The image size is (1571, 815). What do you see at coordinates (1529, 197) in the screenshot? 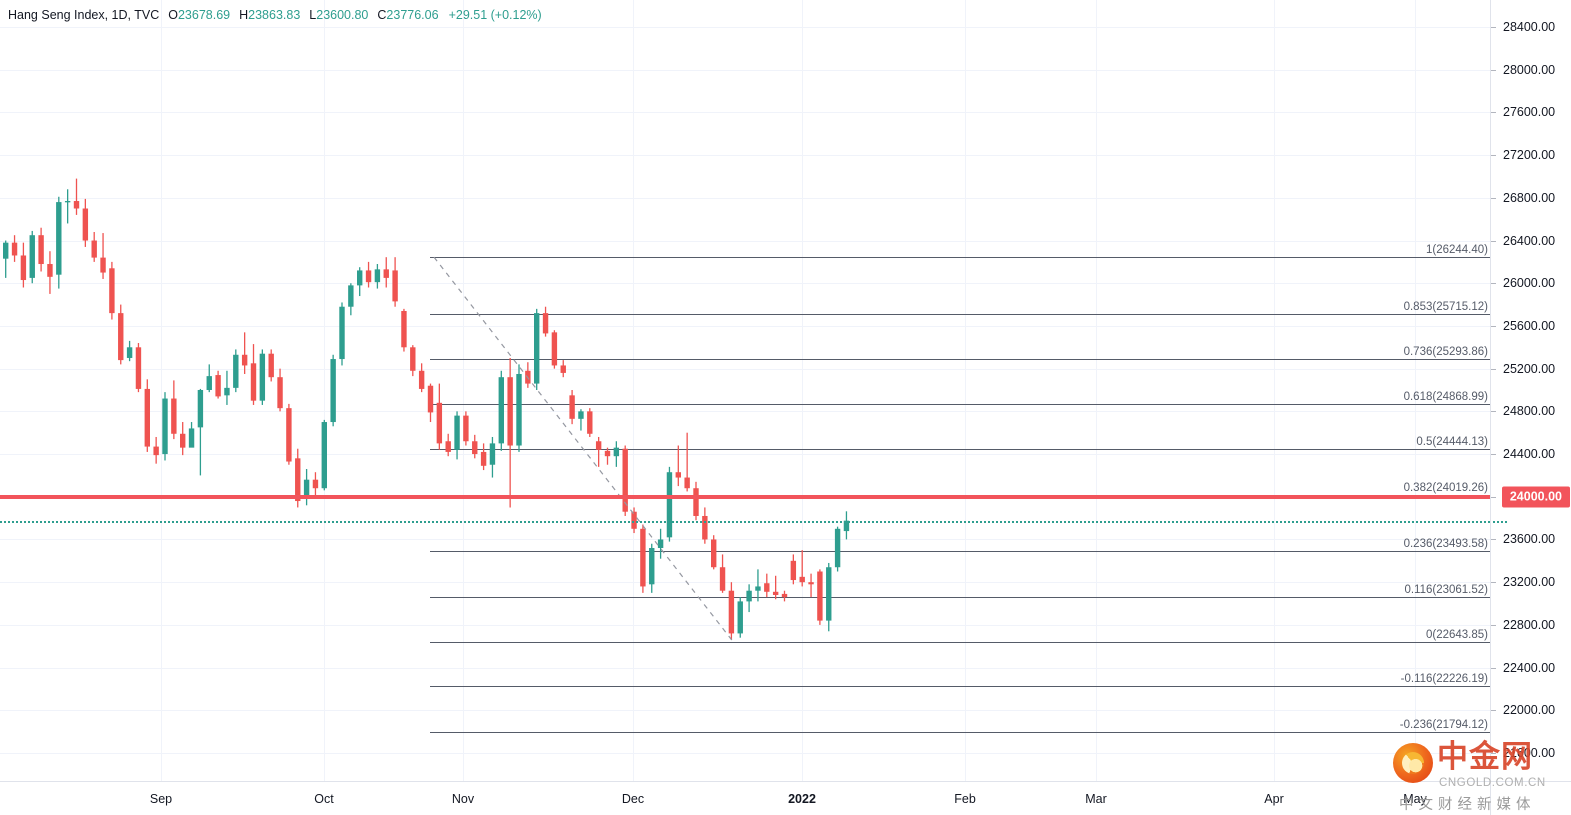
I see `price-axis-tick: 26800.00` at bounding box center [1529, 197].